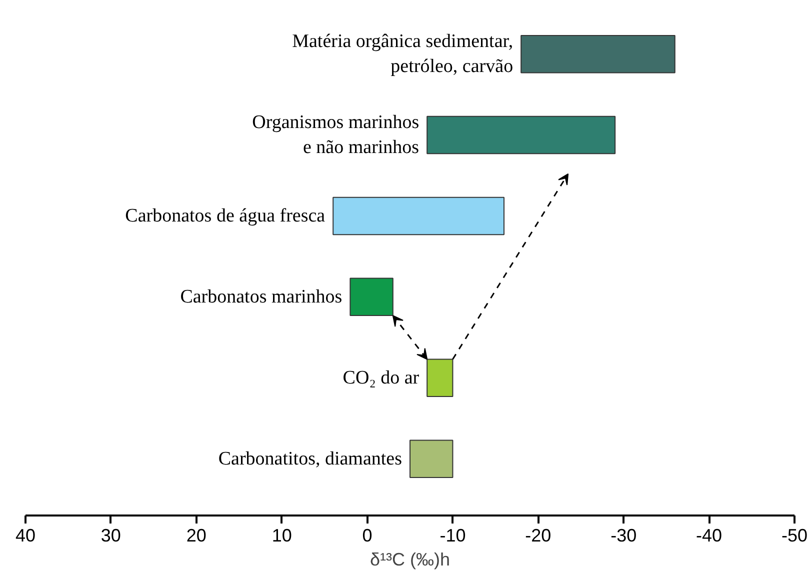  Describe the element at coordinates (367, 536) in the screenshot. I see `x-tick-label: 0` at that location.